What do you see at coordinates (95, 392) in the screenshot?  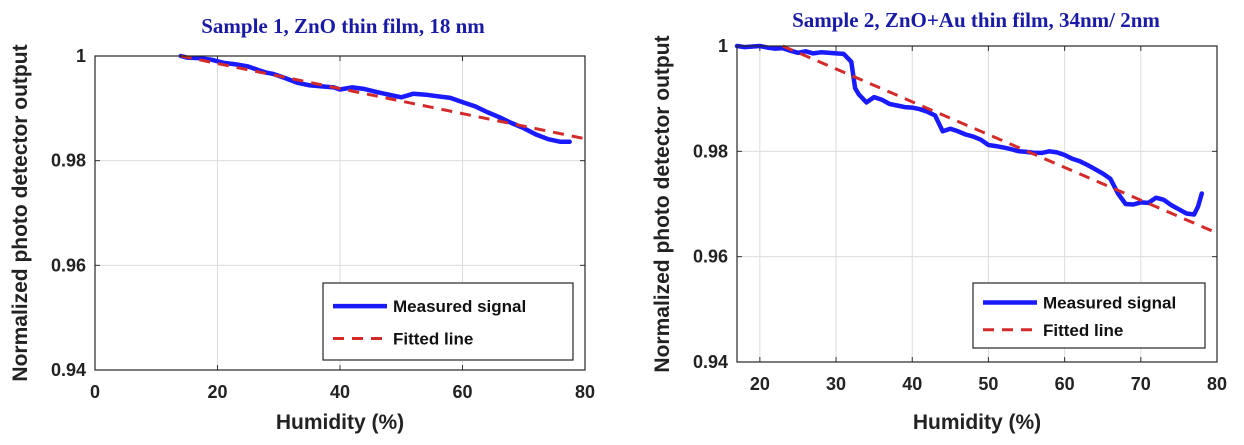 I see `x-tick-label: 0` at bounding box center [95, 392].